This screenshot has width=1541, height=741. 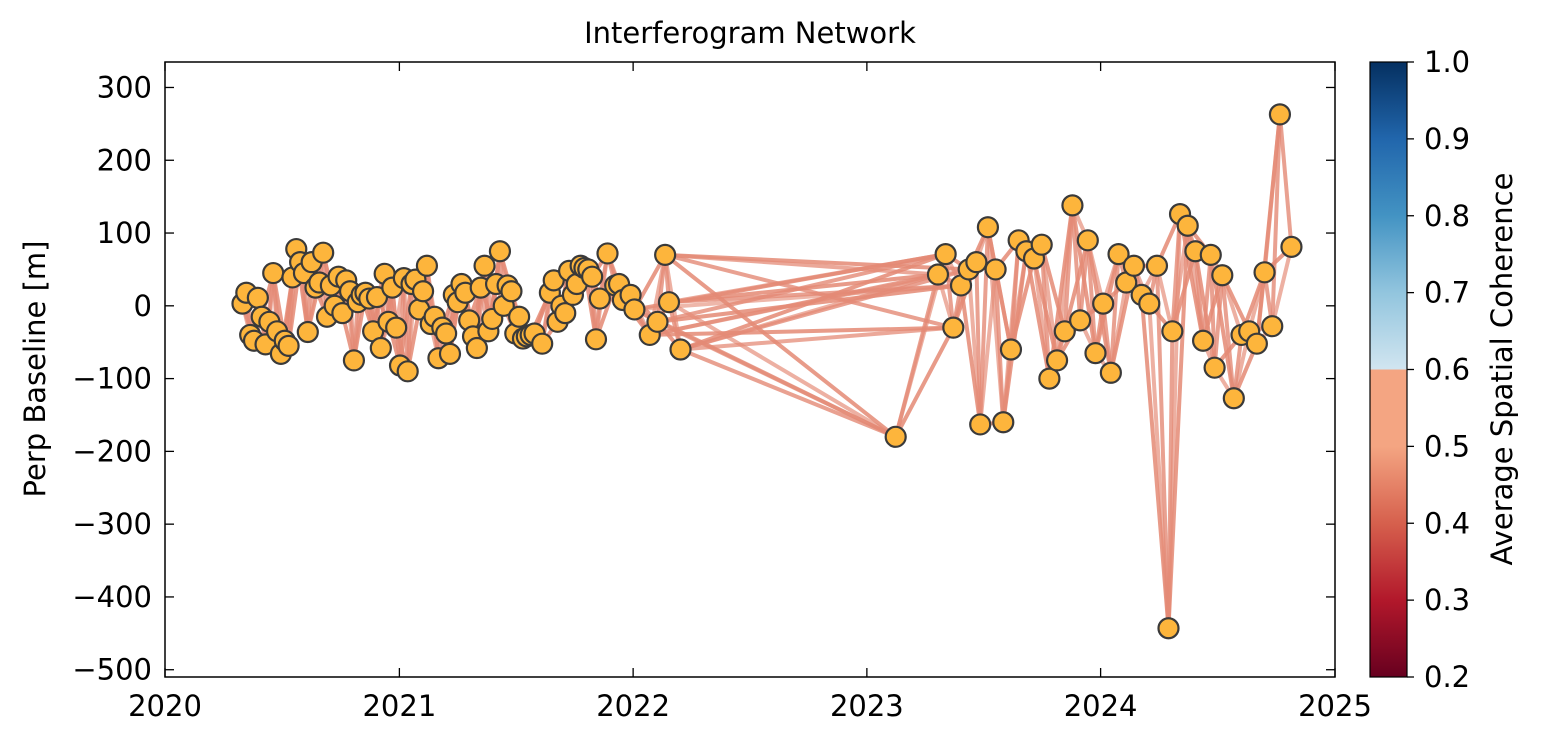 I want to click on colorbar, so click(x=1388, y=369).